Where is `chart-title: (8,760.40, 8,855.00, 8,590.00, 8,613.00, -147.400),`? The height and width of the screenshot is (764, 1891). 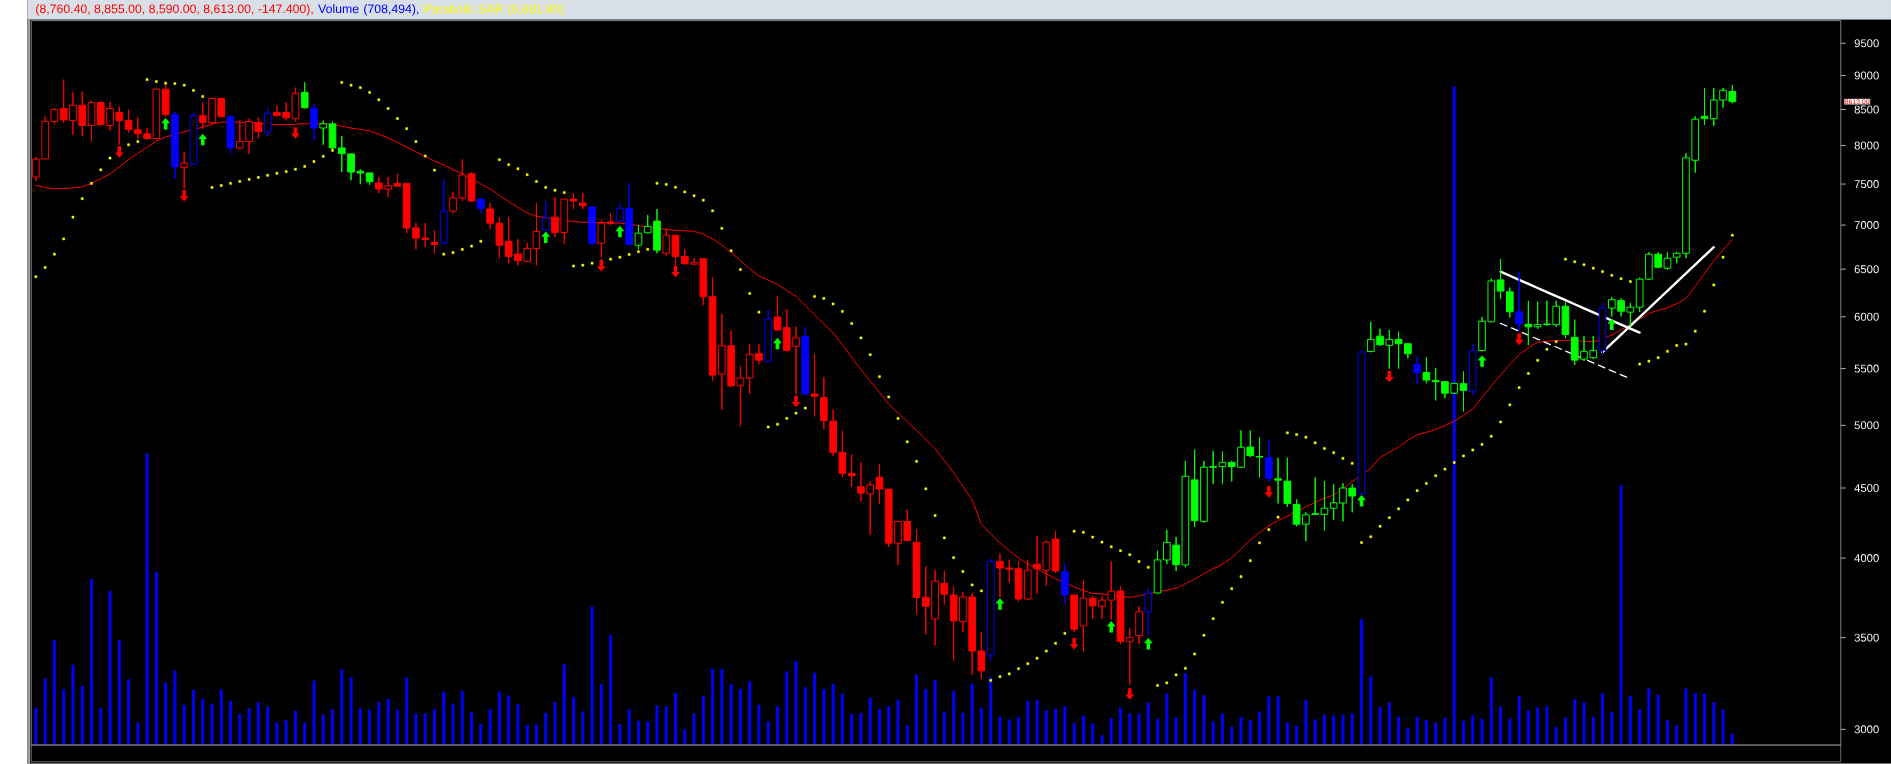 chart-title: (8,760.40, 8,855.00, 8,590.00, 8,613.00, -147.400), is located at coordinates (174, 10).